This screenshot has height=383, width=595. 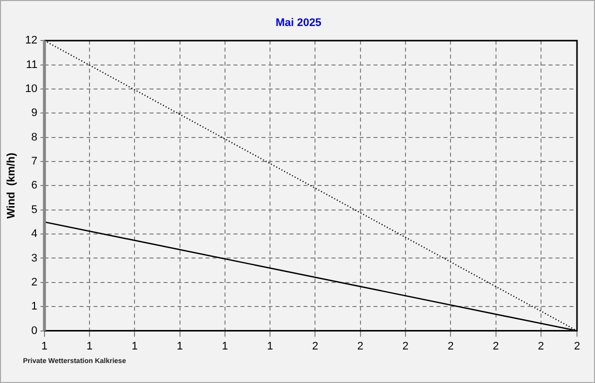 What do you see at coordinates (34, 113) in the screenshot?
I see `y-tick-label: 9` at bounding box center [34, 113].